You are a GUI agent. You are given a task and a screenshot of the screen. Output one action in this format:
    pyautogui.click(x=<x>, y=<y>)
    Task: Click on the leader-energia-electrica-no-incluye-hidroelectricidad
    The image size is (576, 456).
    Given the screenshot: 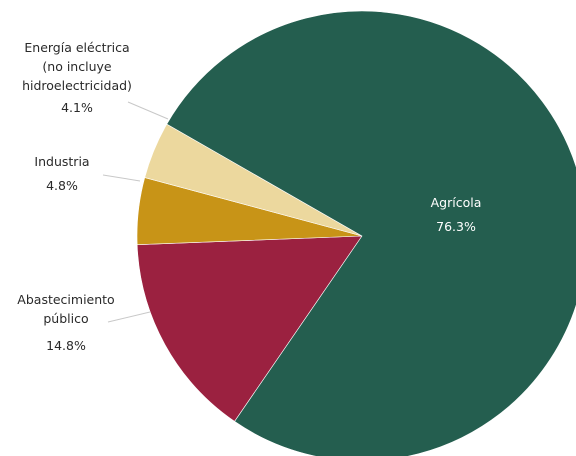 What is the action you would take?
    pyautogui.click(x=148, y=110)
    